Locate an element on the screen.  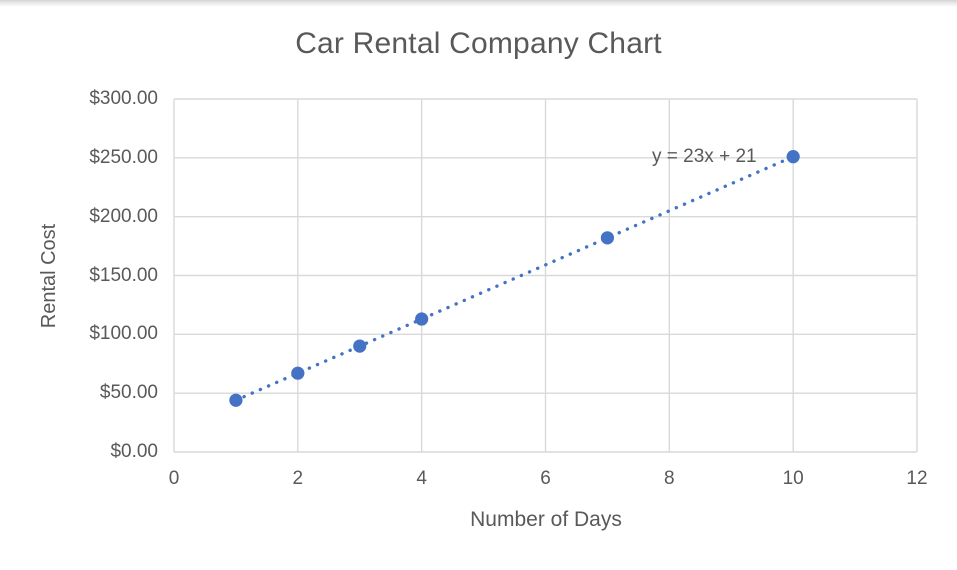
x-tick-label: 2 is located at coordinates (298, 478).